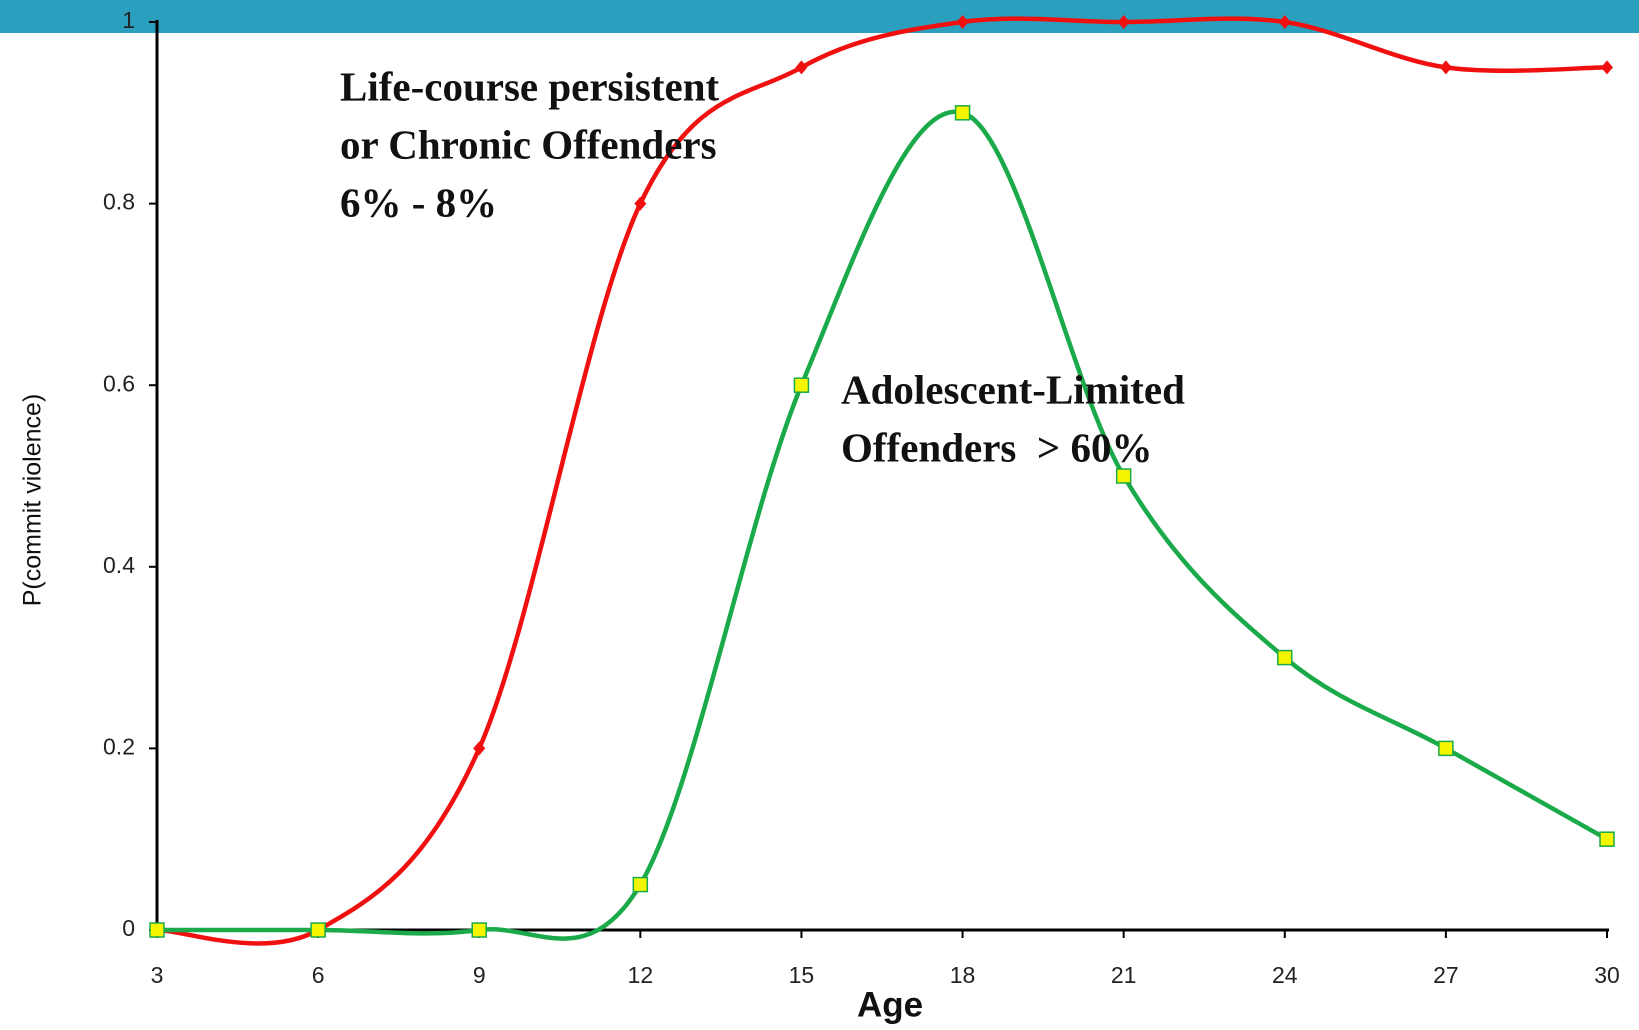  I want to click on x-tick-label: 15, so click(802, 975).